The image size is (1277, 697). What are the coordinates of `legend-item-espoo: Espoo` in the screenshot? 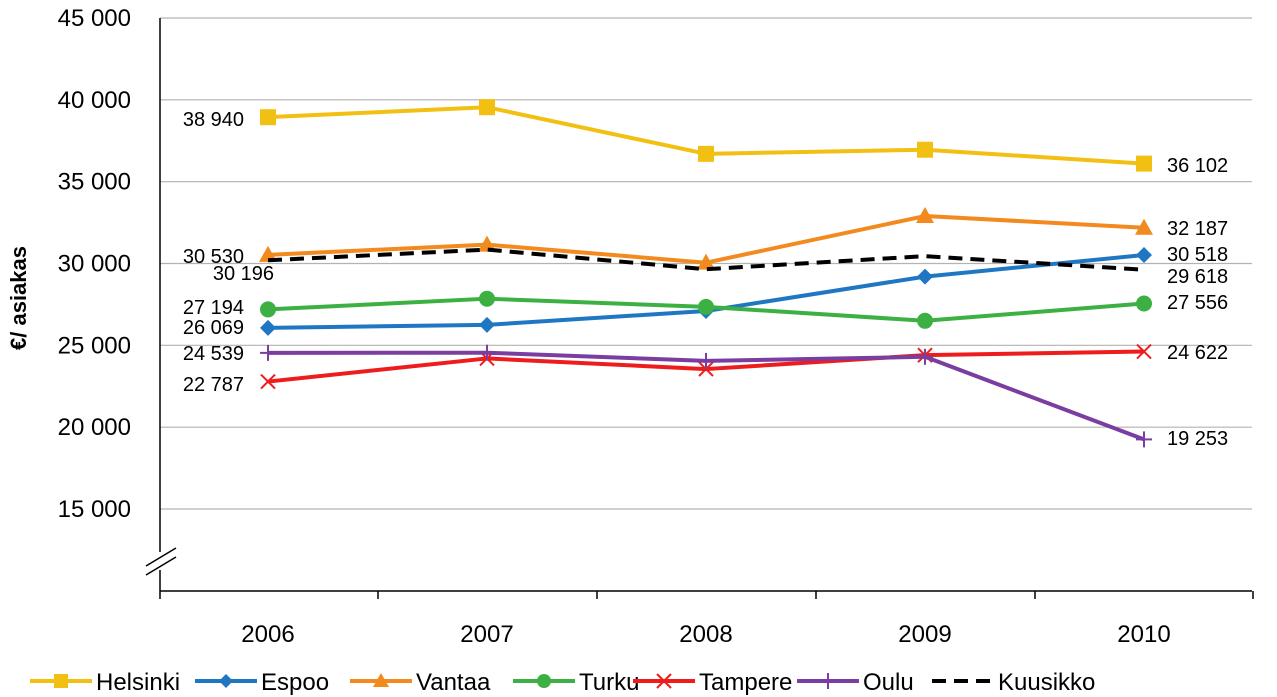 It's located at (262, 682).